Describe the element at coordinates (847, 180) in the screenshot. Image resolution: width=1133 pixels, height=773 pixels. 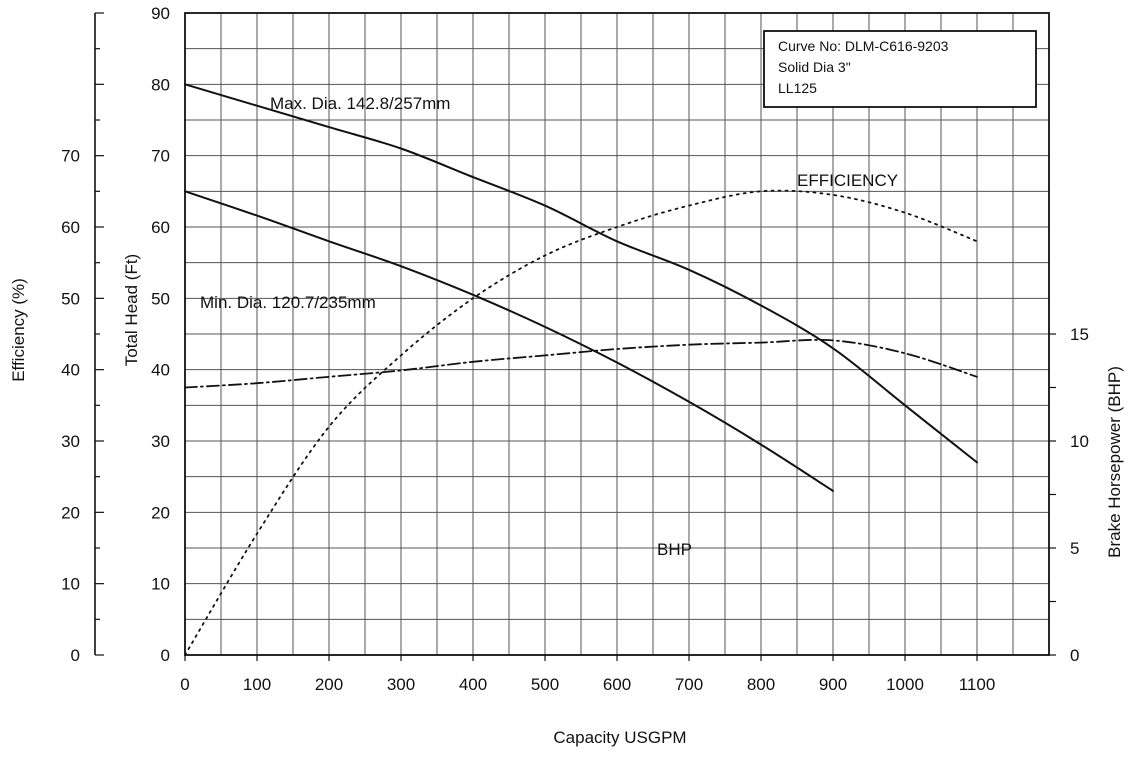
I see `efficiency-label: EFFICIENCY` at that location.